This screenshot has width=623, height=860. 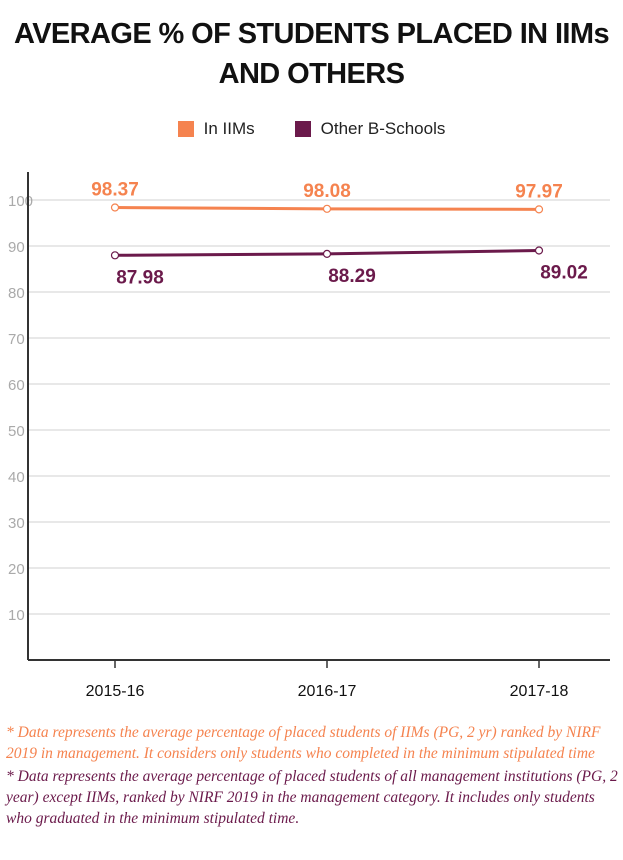 I want to click on x-tick-label: 2015-16, so click(x=115, y=691).